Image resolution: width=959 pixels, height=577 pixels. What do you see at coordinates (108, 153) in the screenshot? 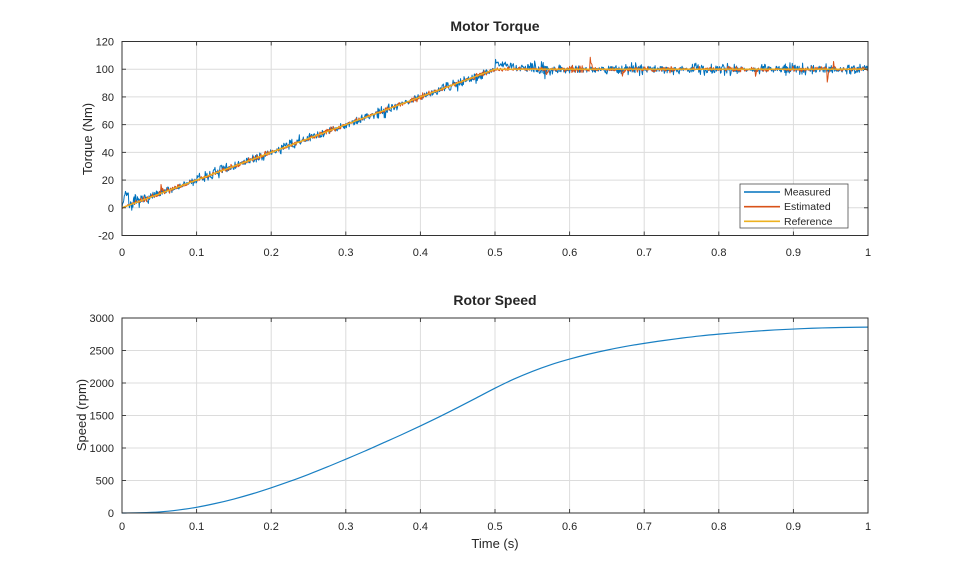
I see `y-tick-label: 40` at bounding box center [108, 153].